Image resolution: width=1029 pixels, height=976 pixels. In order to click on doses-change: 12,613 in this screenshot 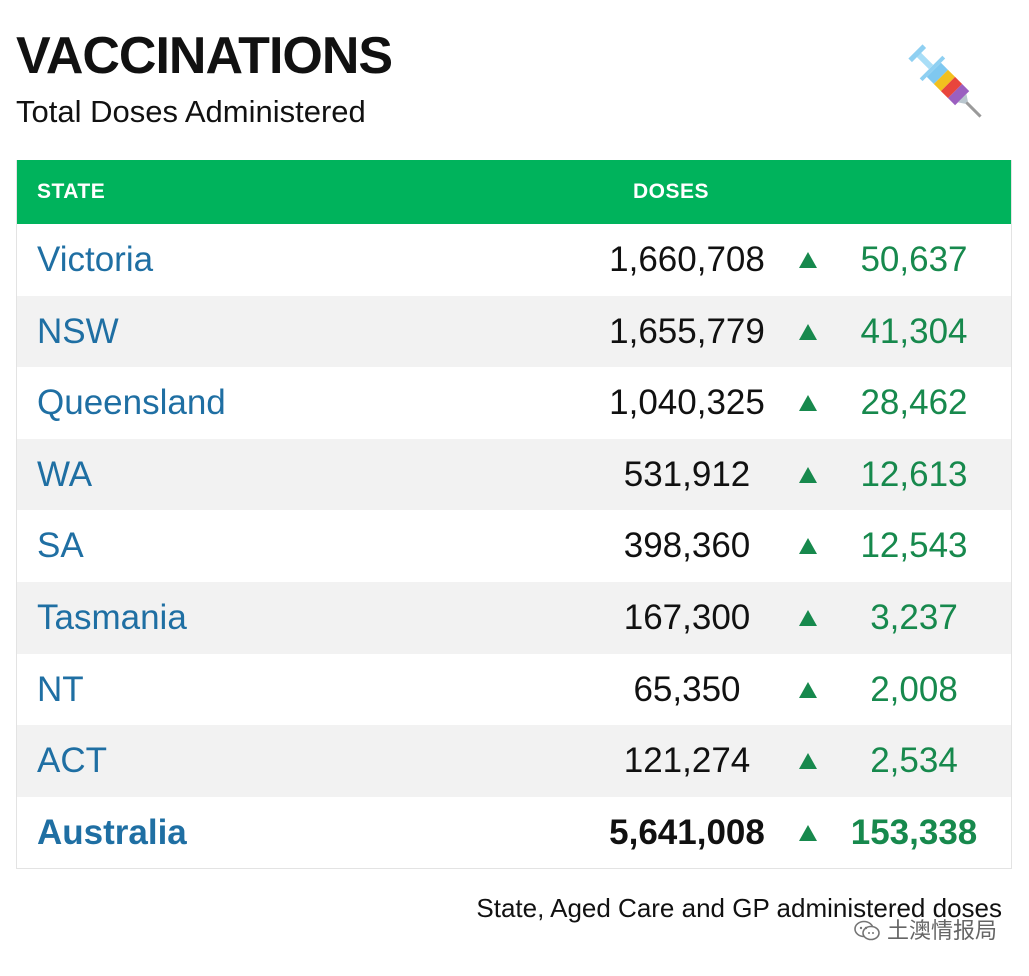, I will do `click(914, 474)`.